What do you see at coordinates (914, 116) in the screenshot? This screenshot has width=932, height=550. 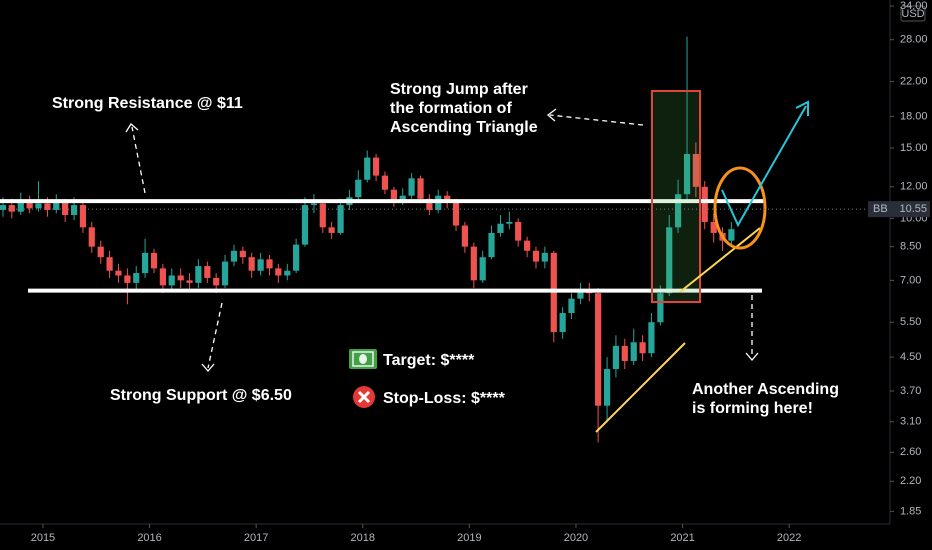 I see `y-tick-label: 18.00` at bounding box center [914, 116].